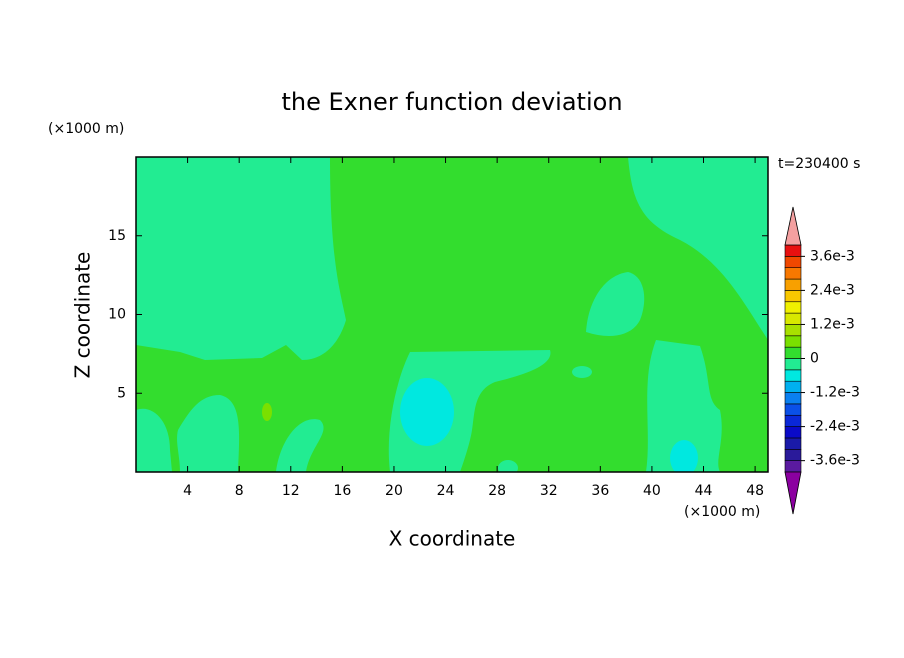 The width and height of the screenshot is (904, 658). What do you see at coordinates (239, 491) in the screenshot?
I see `x-tick-label: 8` at bounding box center [239, 491].